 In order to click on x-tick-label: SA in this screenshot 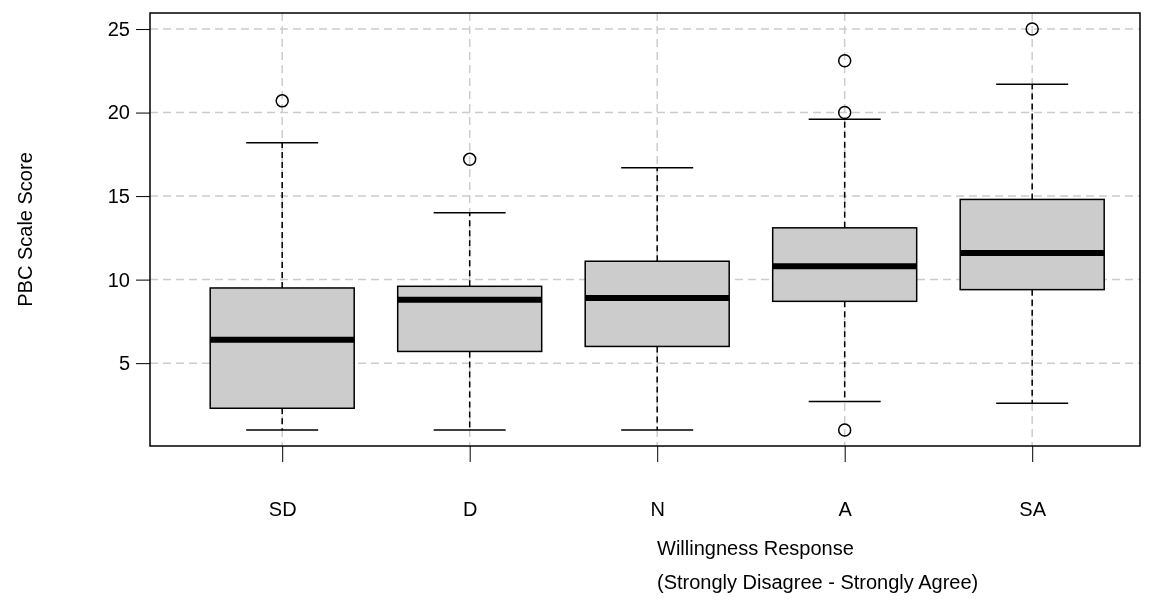, I will do `click(1033, 509)`.